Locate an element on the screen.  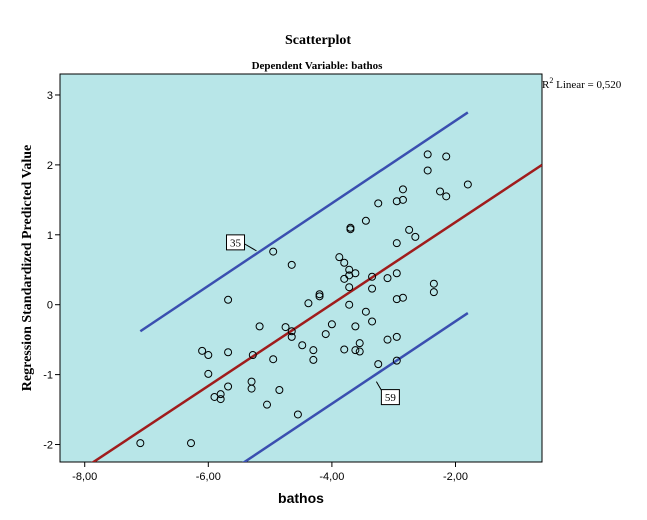
point-label-text: 35 is located at coordinates (236, 243).